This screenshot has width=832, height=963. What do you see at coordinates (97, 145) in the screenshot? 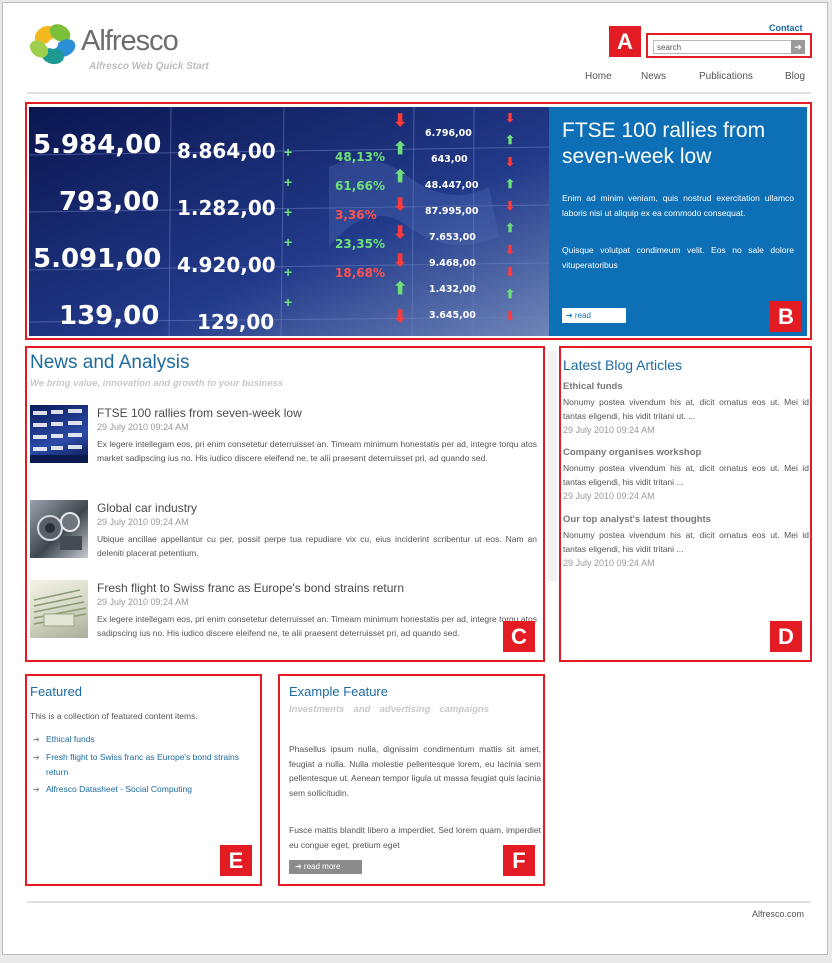
I see `board-value: 5.984,00` at bounding box center [97, 145].